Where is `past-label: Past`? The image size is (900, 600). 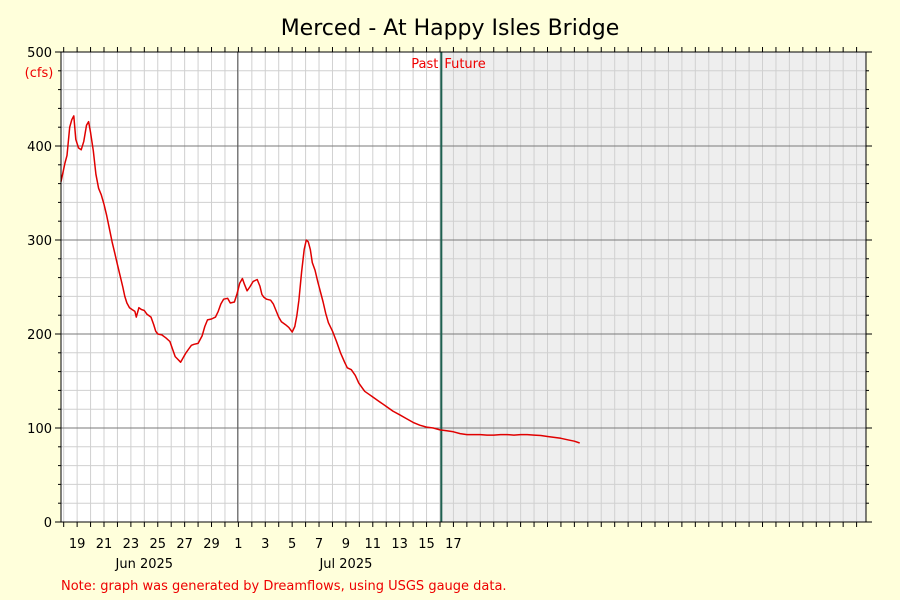
past-label: Past is located at coordinates (424, 64).